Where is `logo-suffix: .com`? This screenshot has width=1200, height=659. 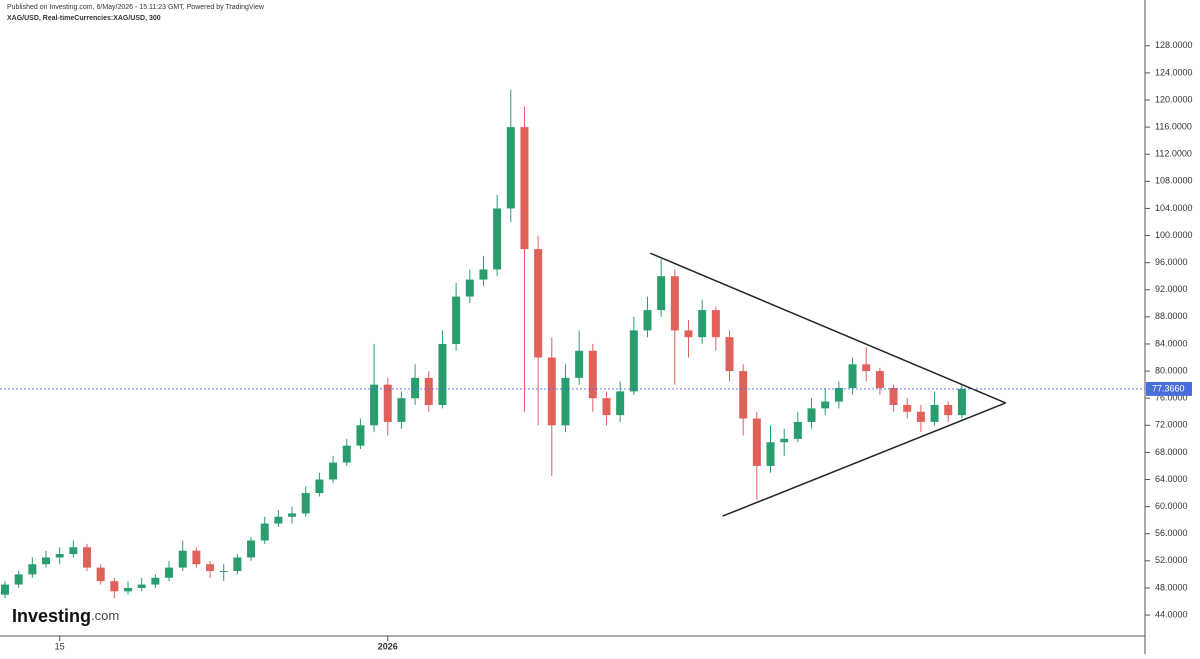
logo-suffix: .com is located at coordinates (105, 615).